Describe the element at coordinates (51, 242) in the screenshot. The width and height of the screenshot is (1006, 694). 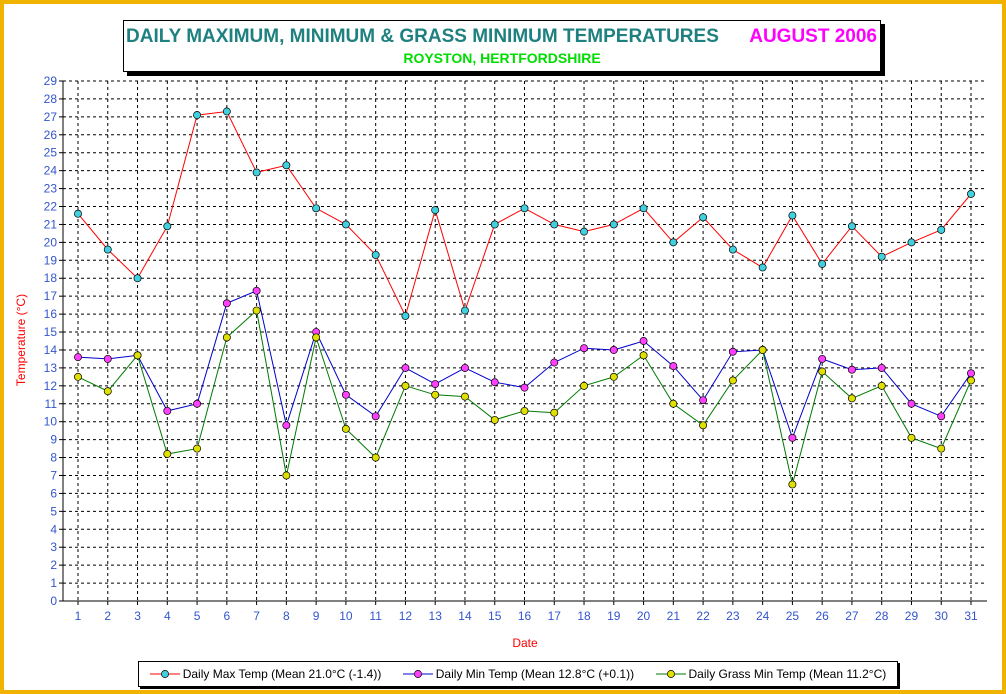
I see `y-tick-label: 20` at that location.